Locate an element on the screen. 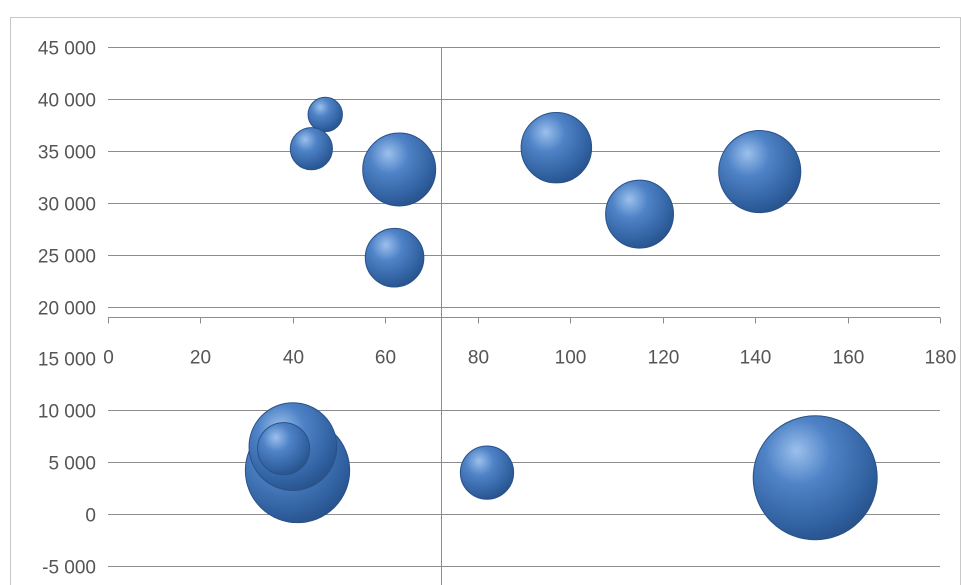 The image size is (961, 585). y-tick-label: 10 000 is located at coordinates (67, 412).